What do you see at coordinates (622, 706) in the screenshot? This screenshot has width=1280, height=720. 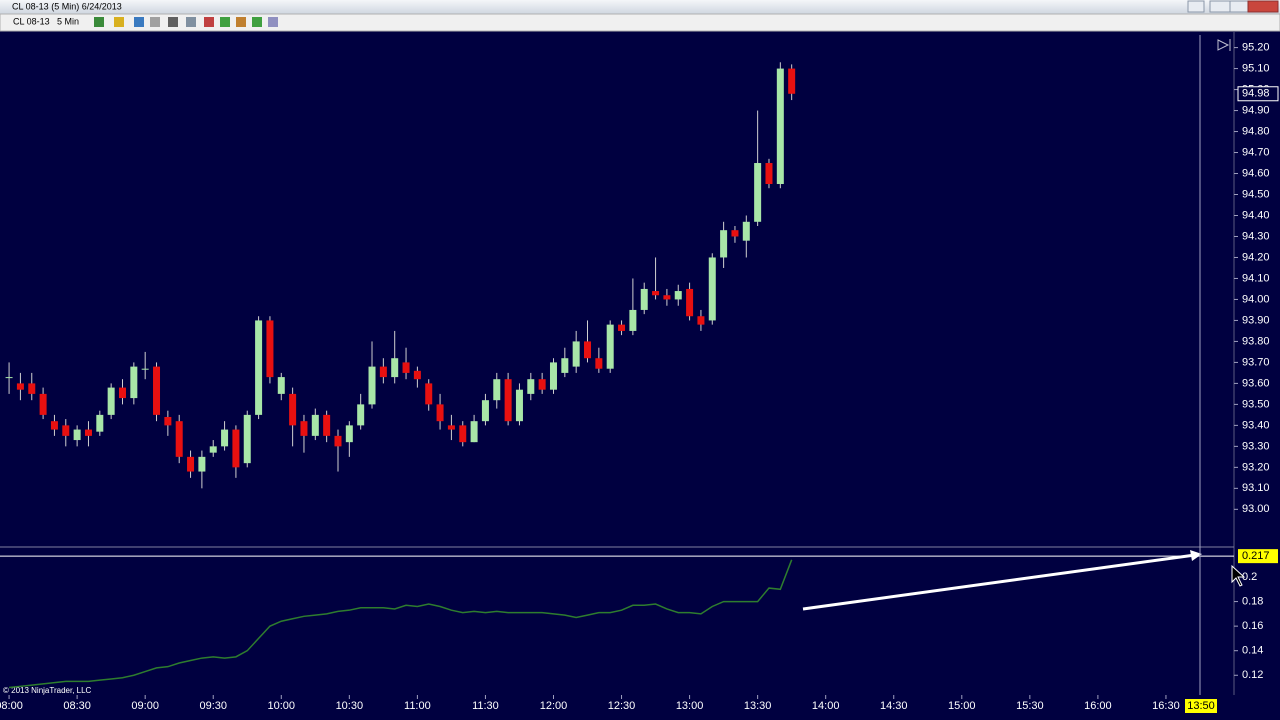 I see `x-tick-label: 12:30` at bounding box center [622, 706].